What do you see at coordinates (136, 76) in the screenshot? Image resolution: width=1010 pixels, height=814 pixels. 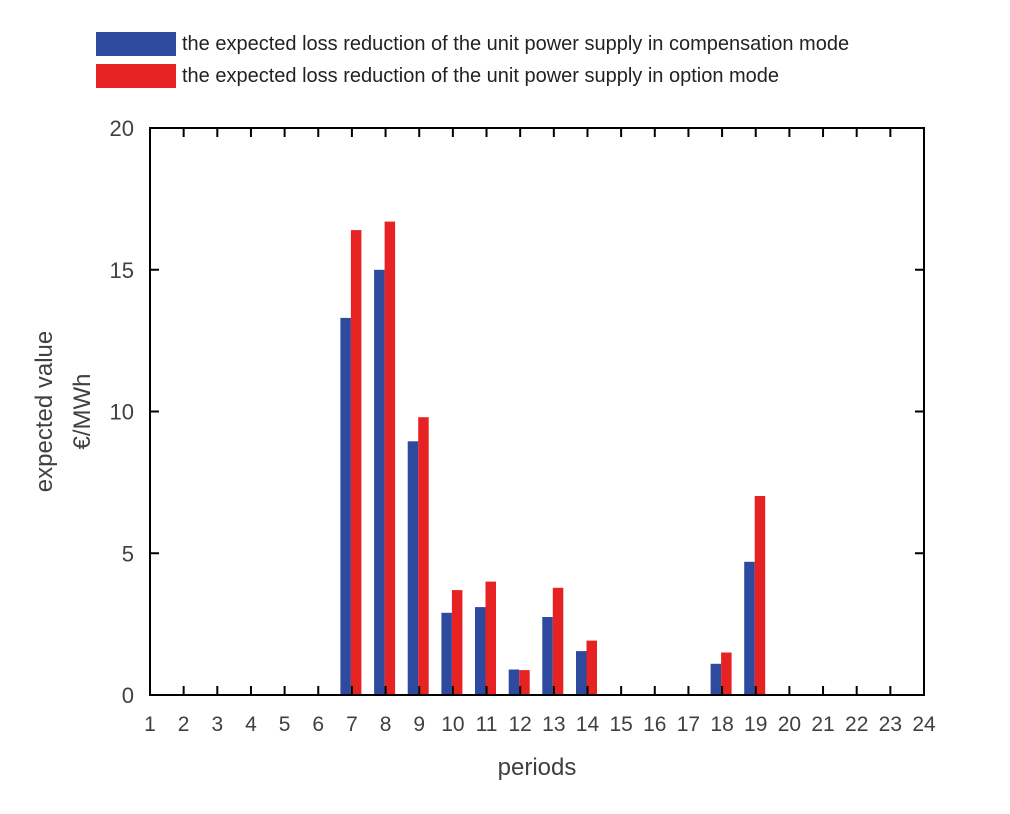 I see `legend-swatch-option` at bounding box center [136, 76].